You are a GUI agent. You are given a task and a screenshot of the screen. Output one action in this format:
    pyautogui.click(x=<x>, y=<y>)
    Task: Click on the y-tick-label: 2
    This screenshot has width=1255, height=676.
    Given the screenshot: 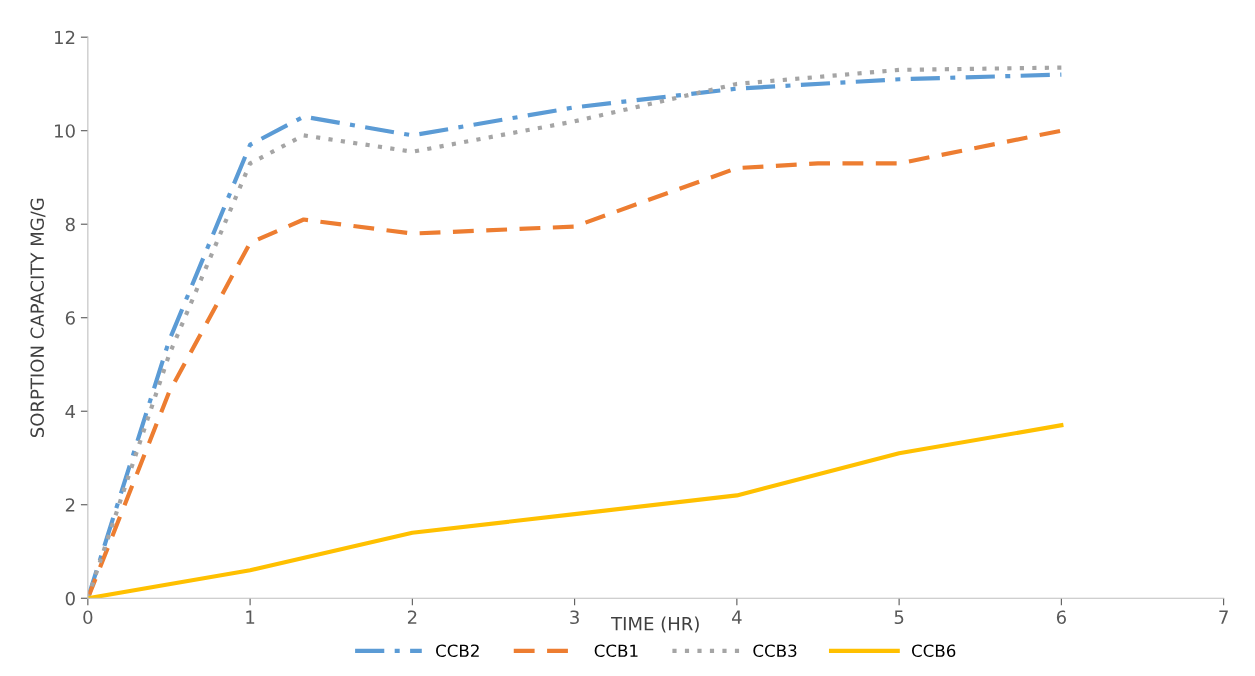 What is the action you would take?
    pyautogui.click(x=70, y=505)
    